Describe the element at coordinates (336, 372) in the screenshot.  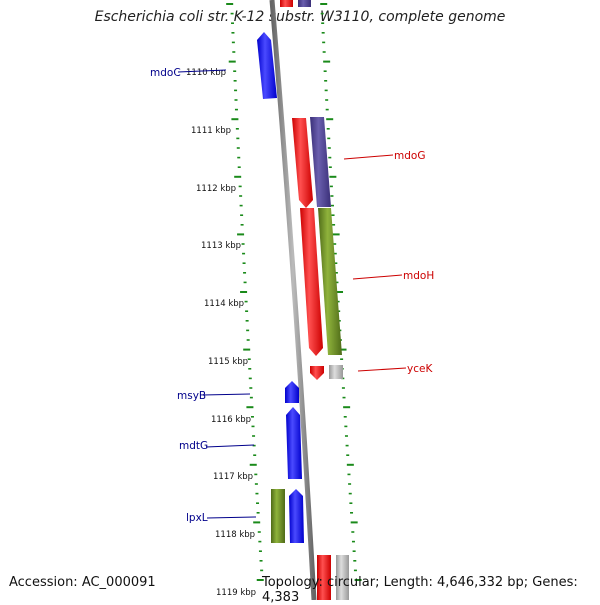
I see `cog-yceK` at that location.